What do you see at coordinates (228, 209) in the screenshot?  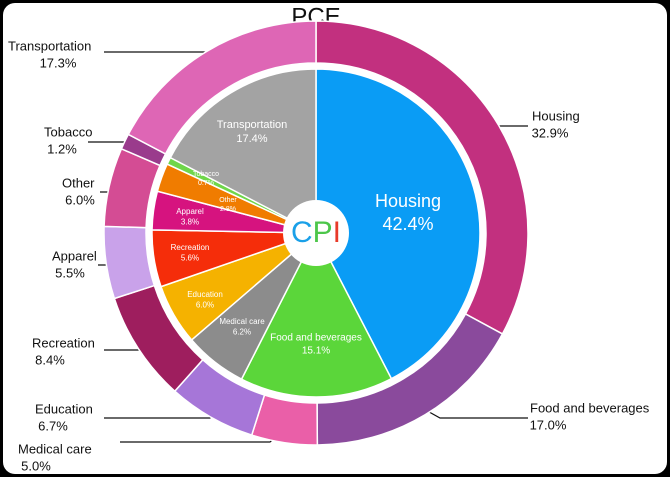 I see `inner-value-label: 2.8%` at bounding box center [228, 209].